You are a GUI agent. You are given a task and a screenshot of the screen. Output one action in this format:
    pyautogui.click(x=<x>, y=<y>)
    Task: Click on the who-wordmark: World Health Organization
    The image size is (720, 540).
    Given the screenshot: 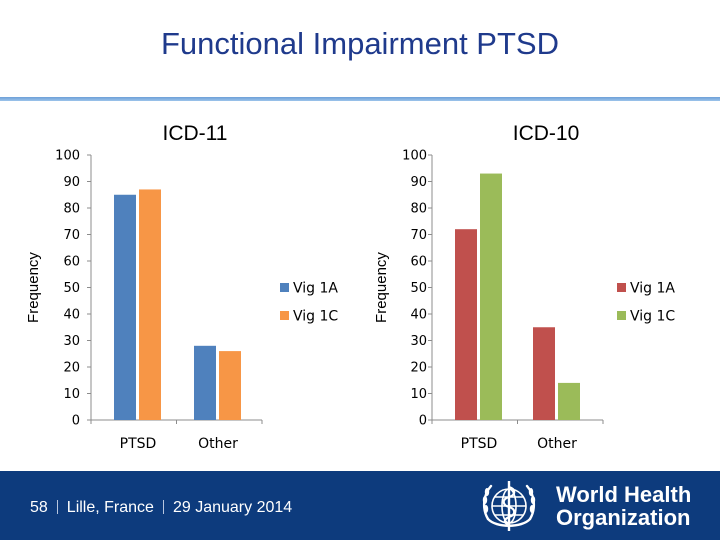 What is the action you would take?
    pyautogui.click(x=623, y=506)
    